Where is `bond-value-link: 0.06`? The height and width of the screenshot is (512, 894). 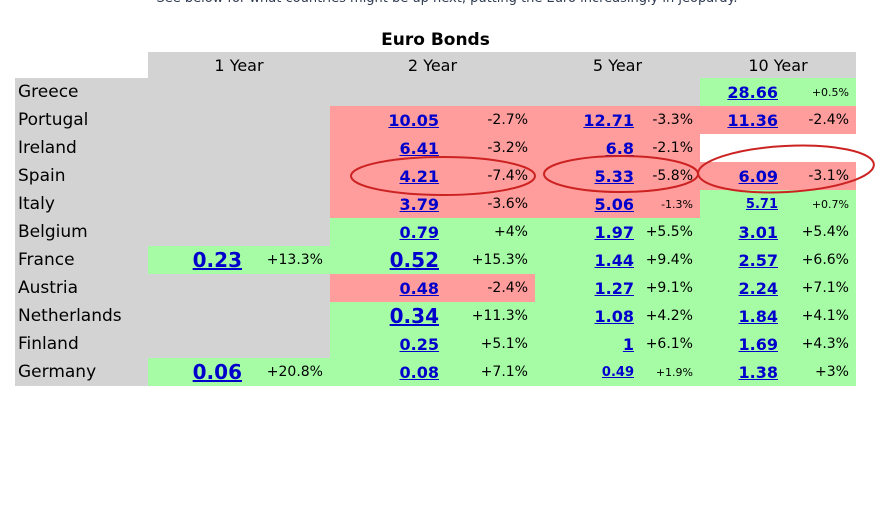 bond-value-link: 0.06 is located at coordinates (217, 372).